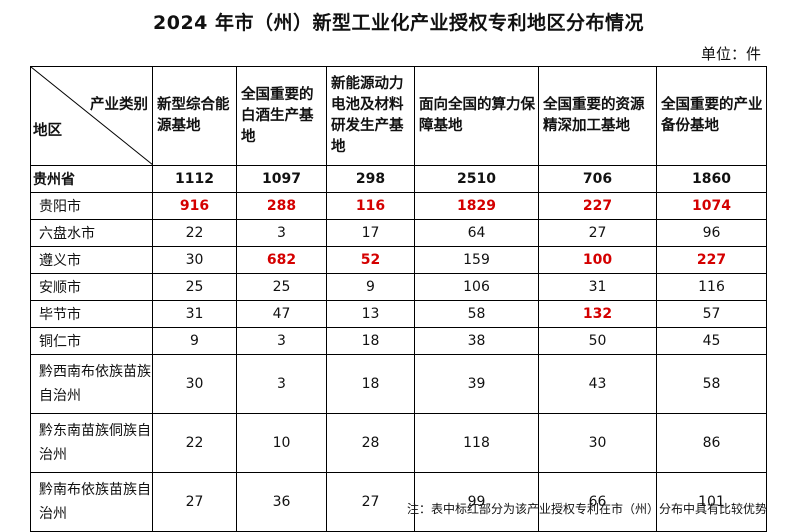 The height and width of the screenshot is (532, 797). Describe the element at coordinates (91, 443) in the screenshot. I see `region-cell: 黔东南苗族侗族自治州` at that location.